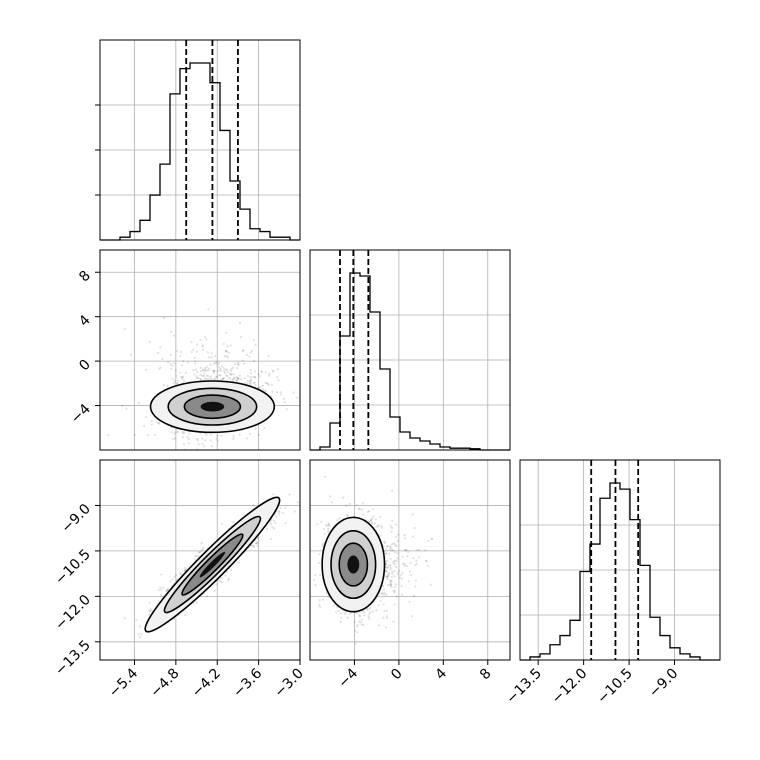  Describe the element at coordinates (288, 683) in the screenshot. I see `x-tick-label: −3.0` at that location.